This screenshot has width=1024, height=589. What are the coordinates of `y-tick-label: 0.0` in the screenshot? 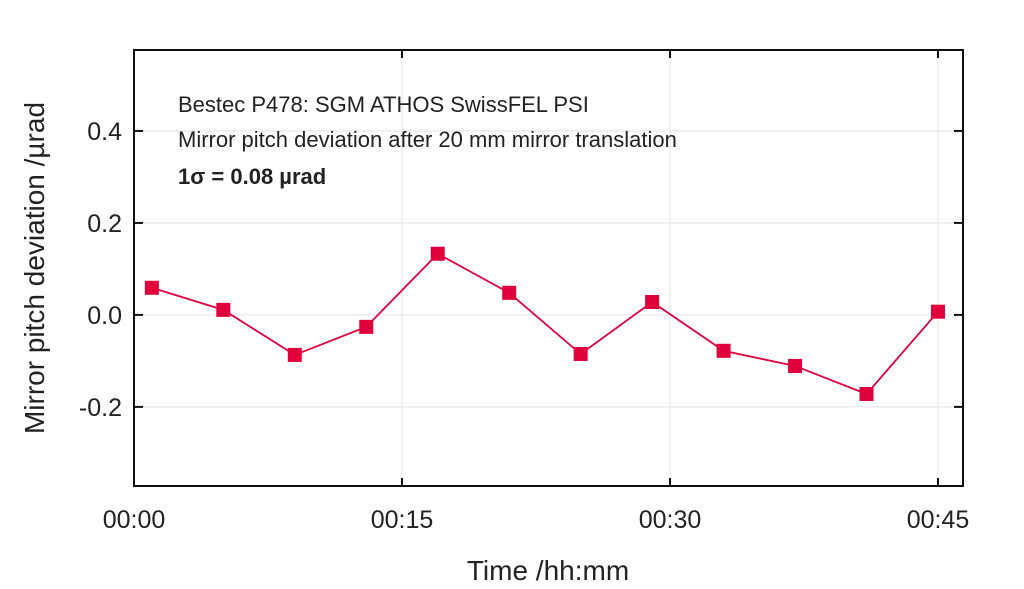 It's located at (104, 316).